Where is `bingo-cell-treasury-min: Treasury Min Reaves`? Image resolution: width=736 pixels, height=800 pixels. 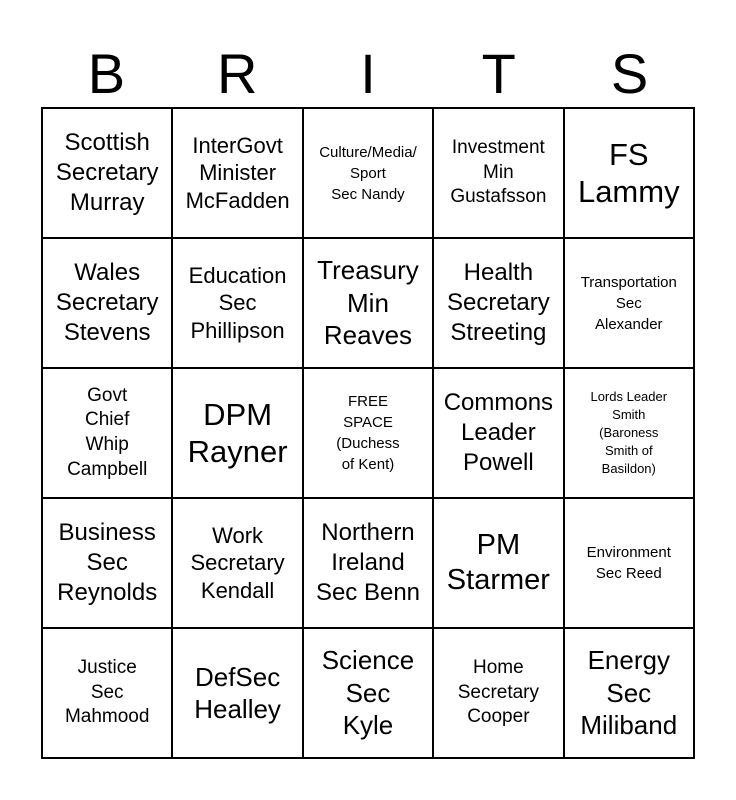
bingo-cell-treasury-min: Treasury Min Reaves is located at coordinates (368, 303).